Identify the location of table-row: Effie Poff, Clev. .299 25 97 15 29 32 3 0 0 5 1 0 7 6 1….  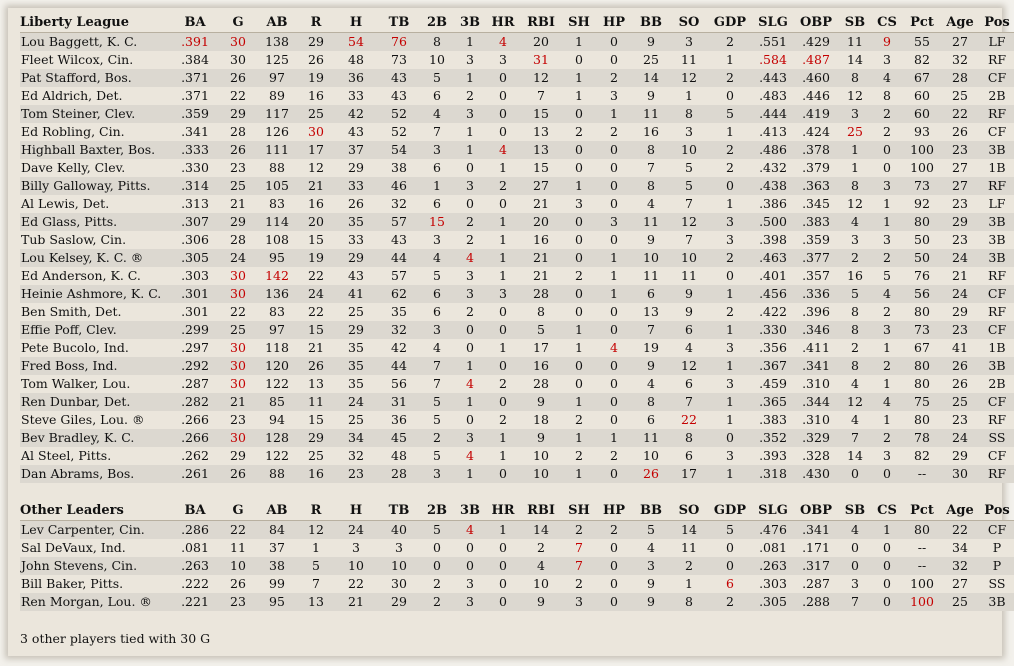
(517, 330).